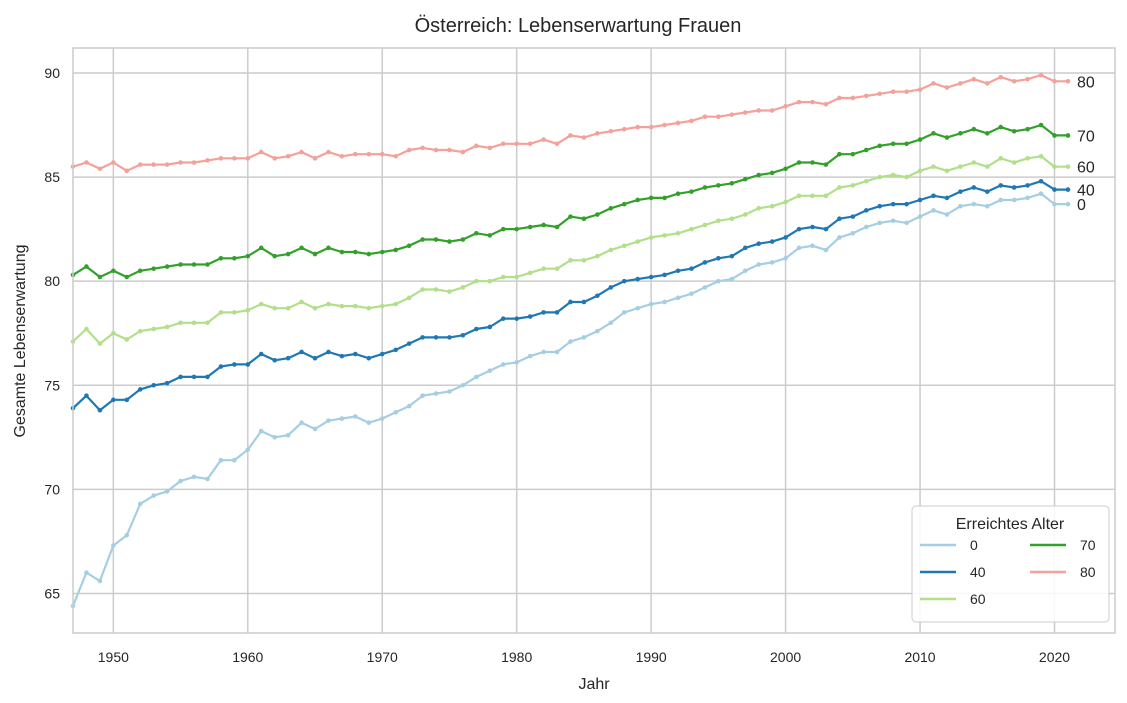 Image resolution: width=1127 pixels, height=703 pixels. I want to click on legend-label: 0, so click(974, 545).